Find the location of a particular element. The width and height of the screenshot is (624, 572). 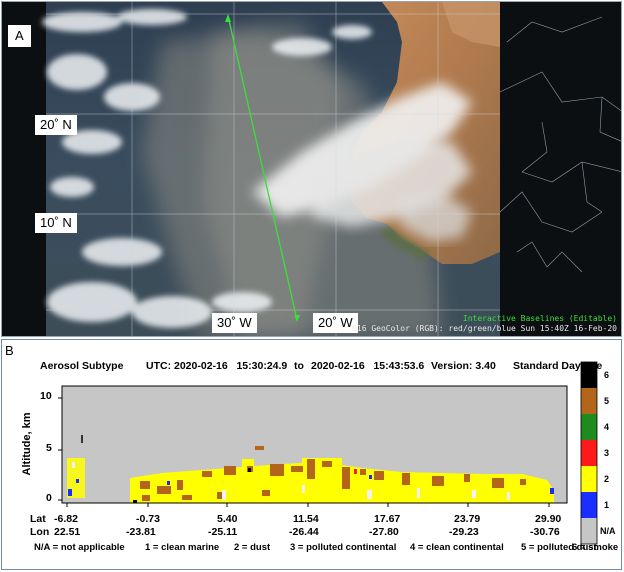

category-6: 6 = smoke is located at coordinates (595, 547).